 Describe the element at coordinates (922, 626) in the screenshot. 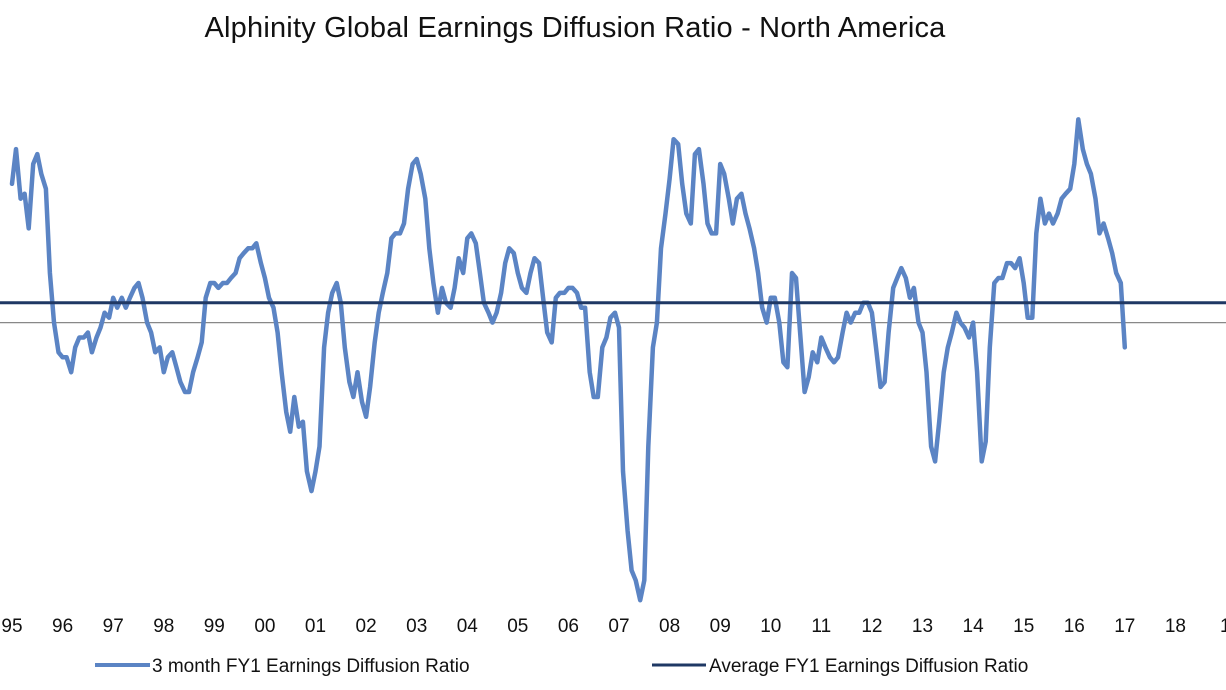

I see `x-tick-label: 13` at that location.